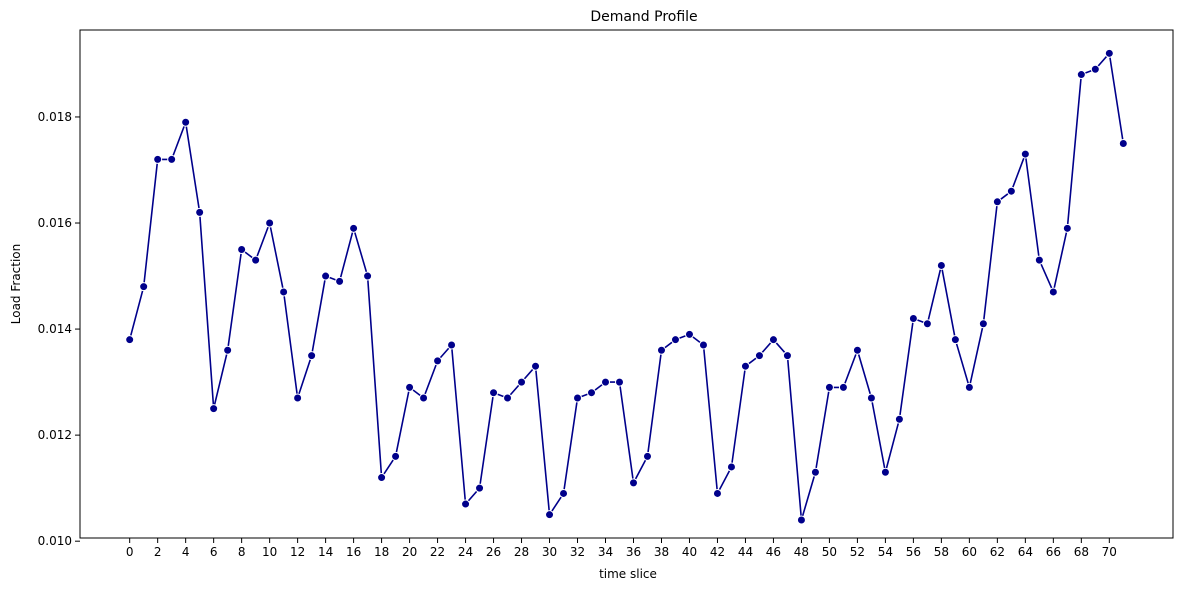  Describe the element at coordinates (689, 552) in the screenshot. I see `x-tick-label: 40` at that location.